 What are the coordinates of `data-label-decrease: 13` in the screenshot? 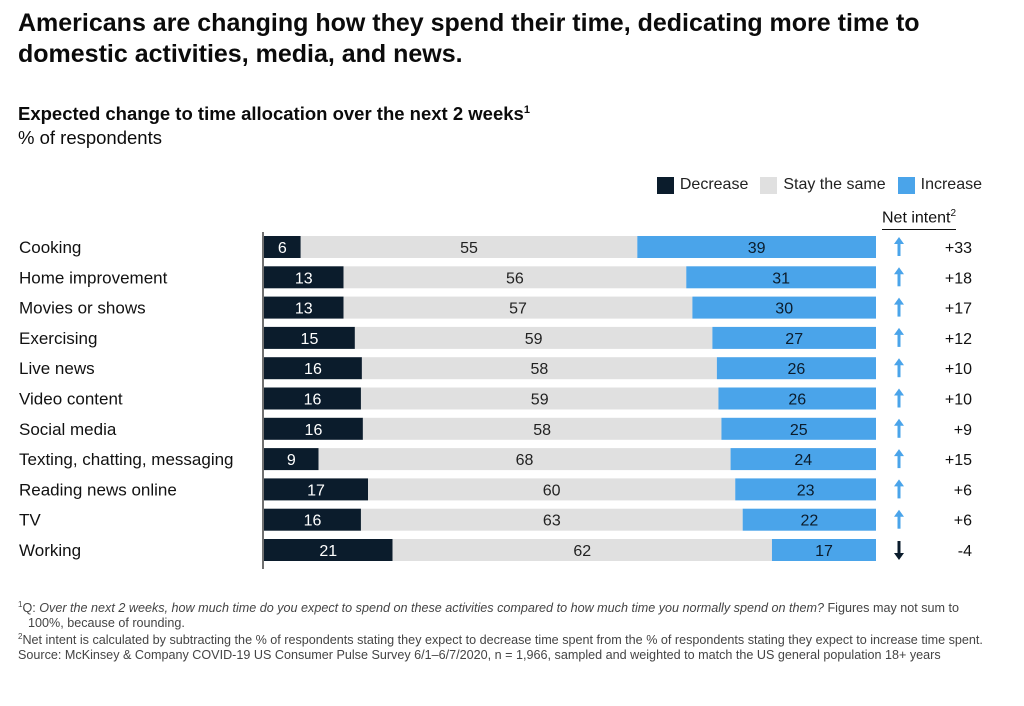 It's located at (304, 309).